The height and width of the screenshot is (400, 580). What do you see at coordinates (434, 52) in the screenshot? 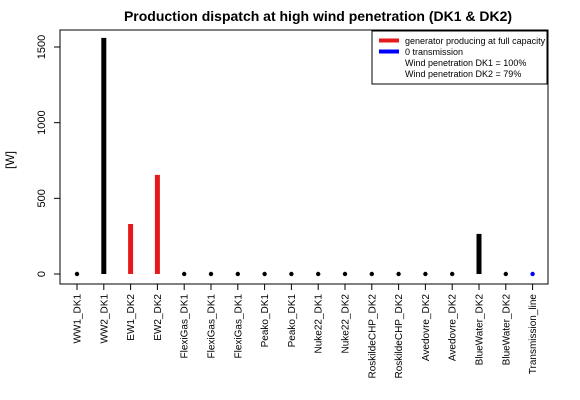
I see `legend-label-transmission: 0 transmission` at bounding box center [434, 52].